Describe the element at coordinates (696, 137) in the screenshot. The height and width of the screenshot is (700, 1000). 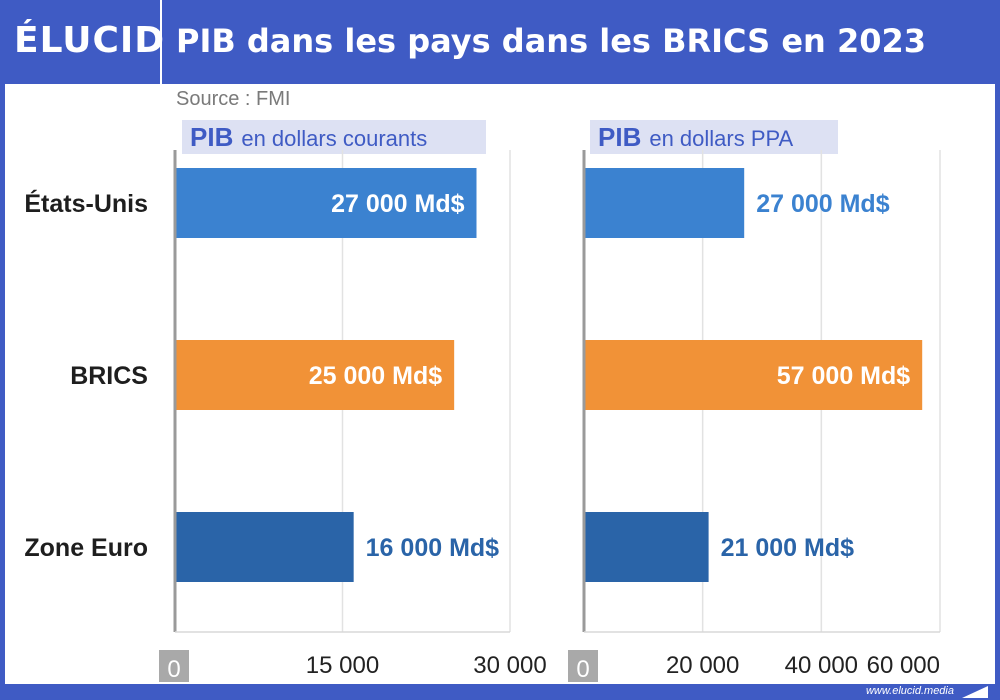
I see `panel-title: PIB en dollars PPA` at that location.